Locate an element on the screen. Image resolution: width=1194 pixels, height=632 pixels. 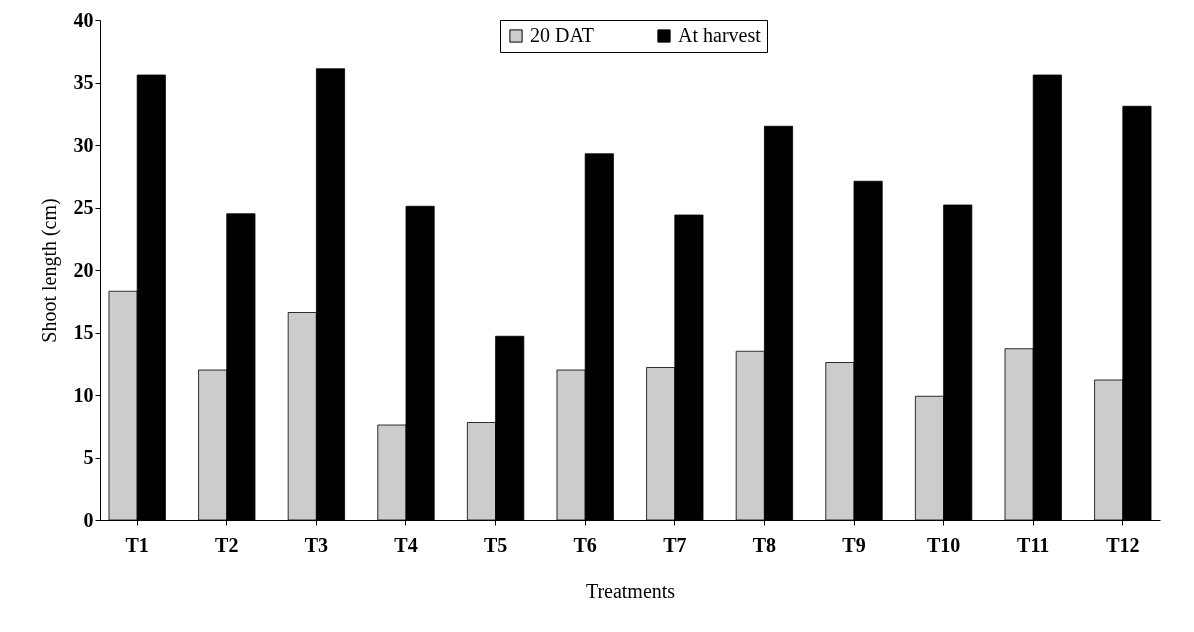
y-axis-title: Shoot length (cm) is located at coordinates (49, 270).